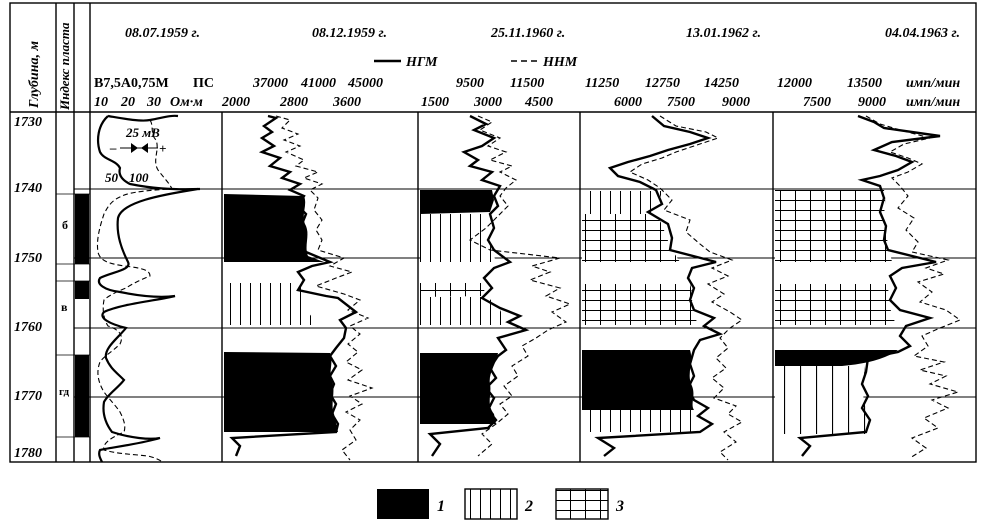 Image resolution: width=1001 pixels, height=528 pixels. I want to click on formation-gd: гд, so click(64, 392).